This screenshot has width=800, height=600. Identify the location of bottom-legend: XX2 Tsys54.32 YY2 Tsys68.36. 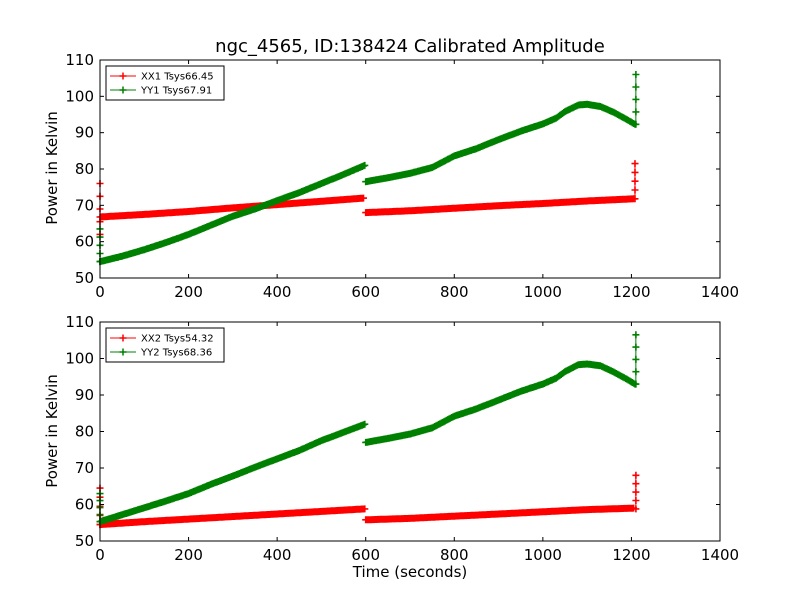
(165, 345).